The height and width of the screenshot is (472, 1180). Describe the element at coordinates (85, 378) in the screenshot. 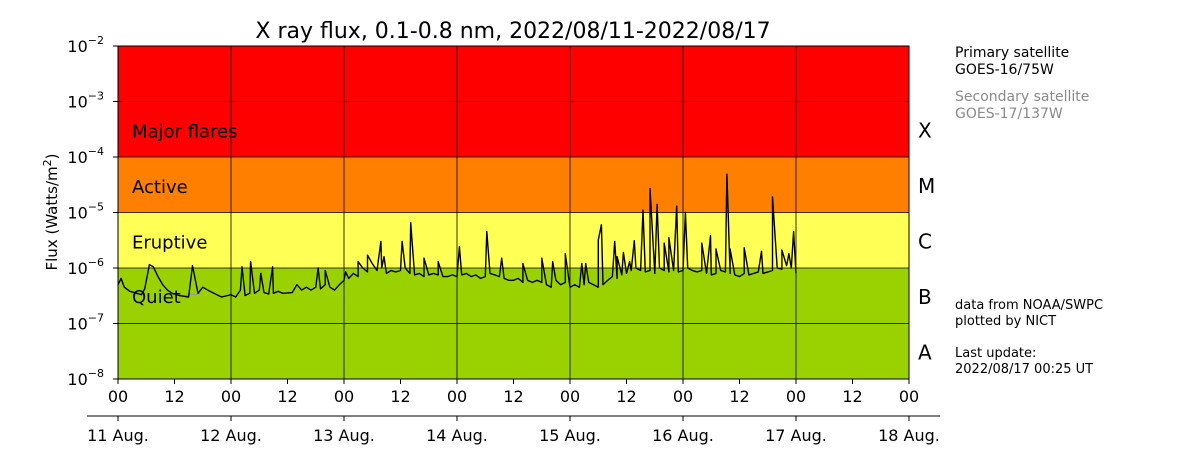

I see `y-tick-label: 10⁻⁸` at that location.